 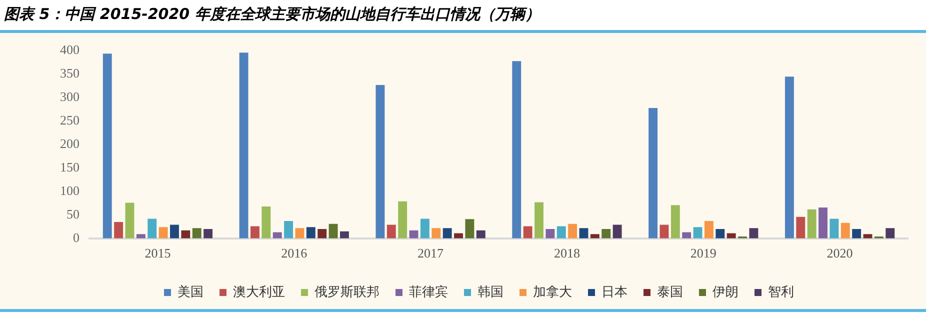 I want to click on y-tick-label: 150, so click(x=70, y=166).